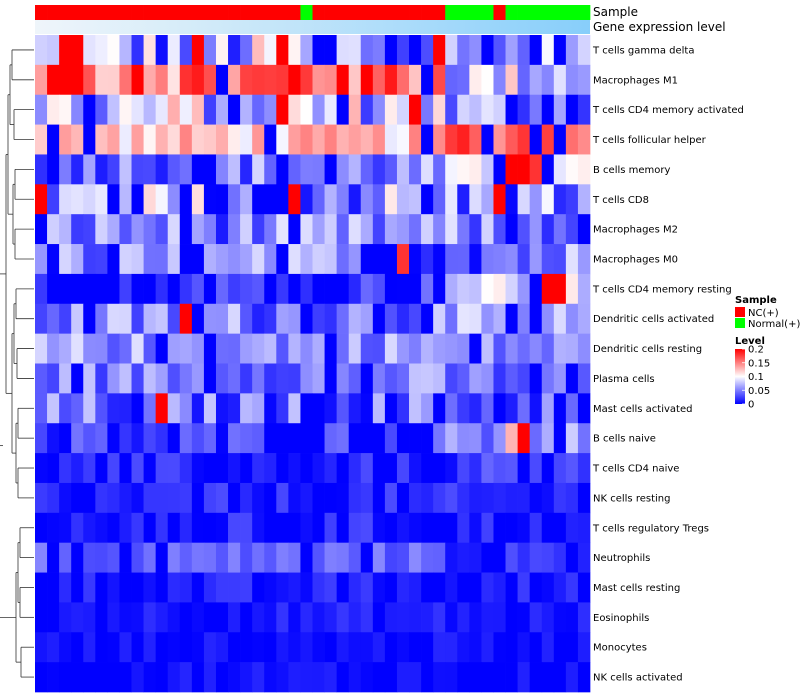  I want to click on row-label: Mast cells activated, so click(642, 409).